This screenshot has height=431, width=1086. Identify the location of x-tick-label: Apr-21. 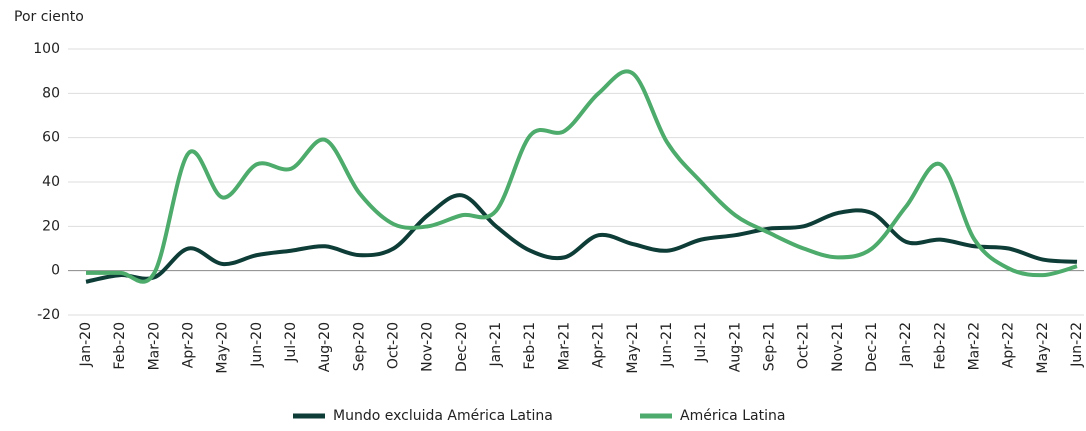
(599, 345).